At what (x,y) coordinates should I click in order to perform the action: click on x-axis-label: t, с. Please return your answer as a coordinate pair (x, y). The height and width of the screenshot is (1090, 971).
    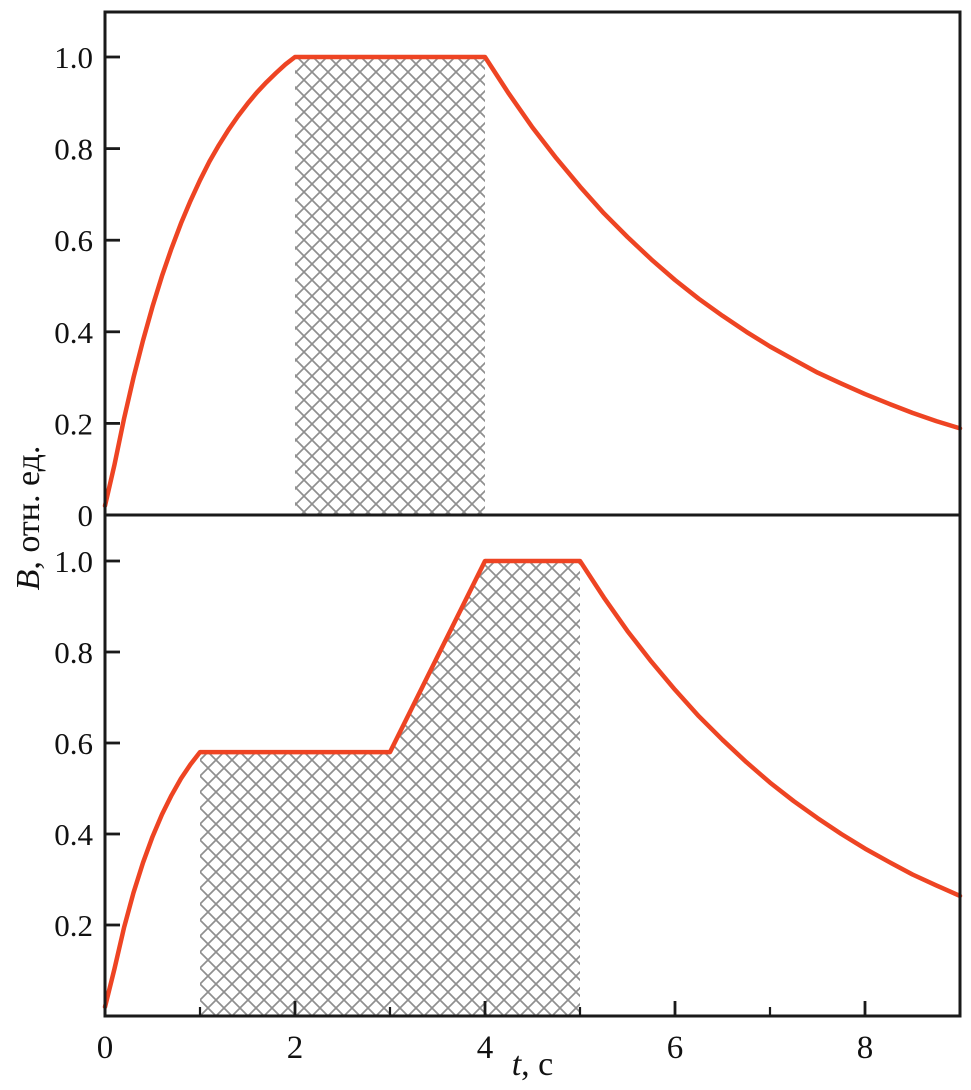
    Looking at the image, I should click on (532, 1065).